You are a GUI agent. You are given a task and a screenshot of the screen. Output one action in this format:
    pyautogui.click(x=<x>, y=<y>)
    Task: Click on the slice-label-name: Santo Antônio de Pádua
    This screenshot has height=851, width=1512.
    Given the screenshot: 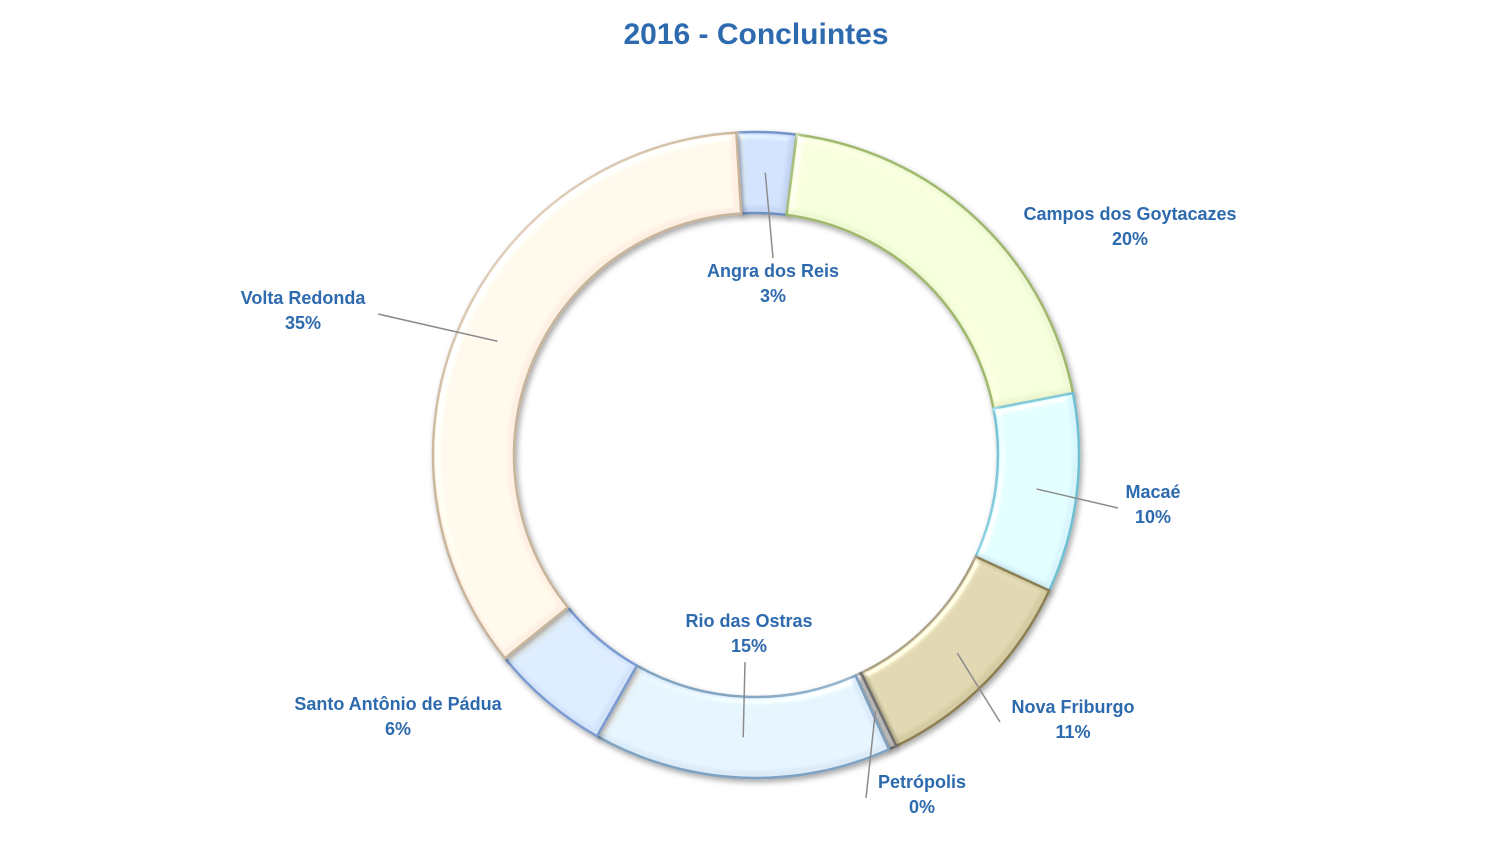 What is the action you would take?
    pyautogui.click(x=398, y=704)
    